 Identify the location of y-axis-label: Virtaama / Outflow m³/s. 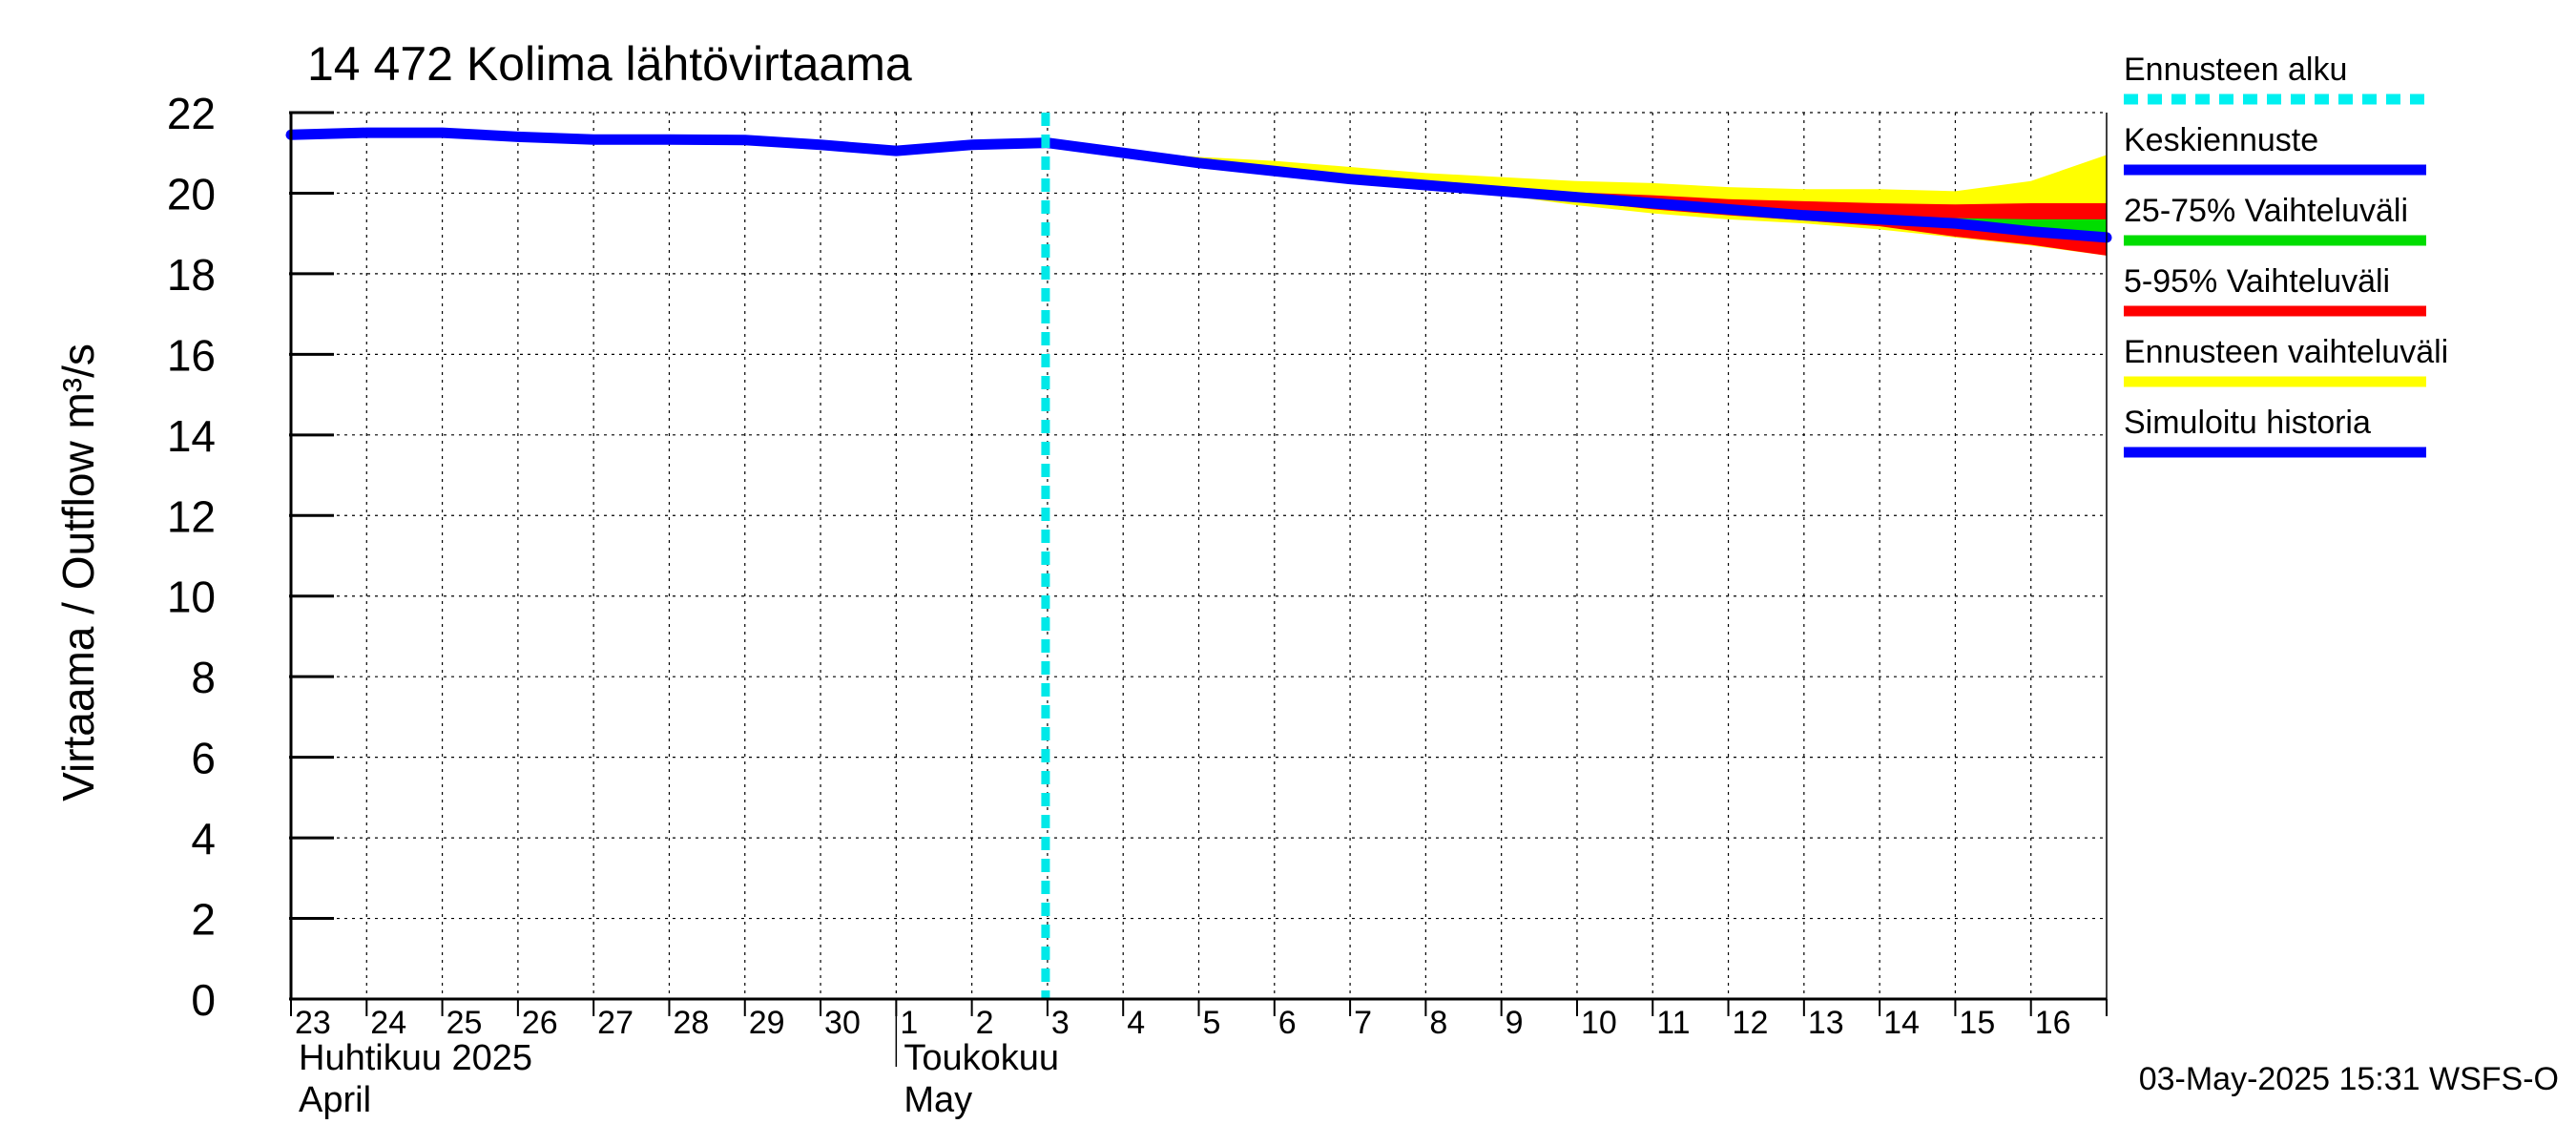
(78, 573).